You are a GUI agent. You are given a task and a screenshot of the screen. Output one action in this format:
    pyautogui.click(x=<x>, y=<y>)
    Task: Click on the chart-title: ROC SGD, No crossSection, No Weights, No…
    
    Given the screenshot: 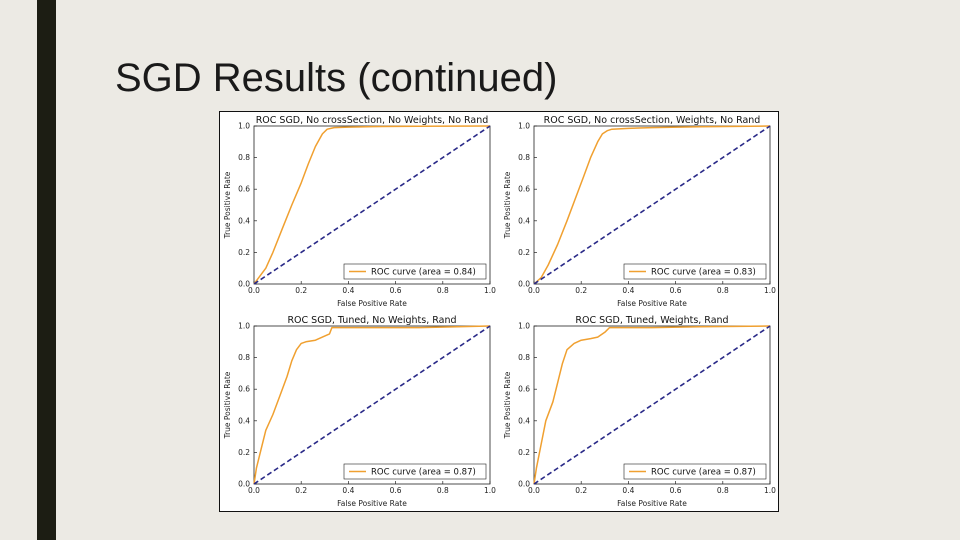 What is the action you would take?
    pyautogui.click(x=372, y=120)
    